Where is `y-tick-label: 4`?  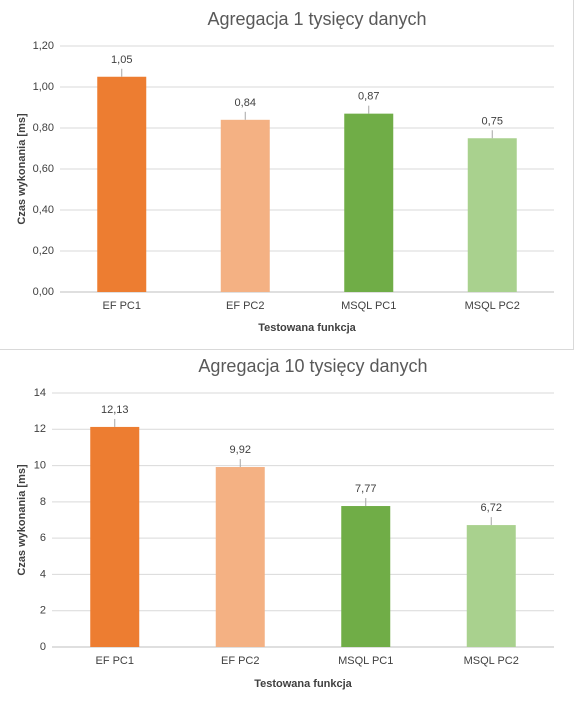
y-tick-label: 4 is located at coordinates (43, 574).